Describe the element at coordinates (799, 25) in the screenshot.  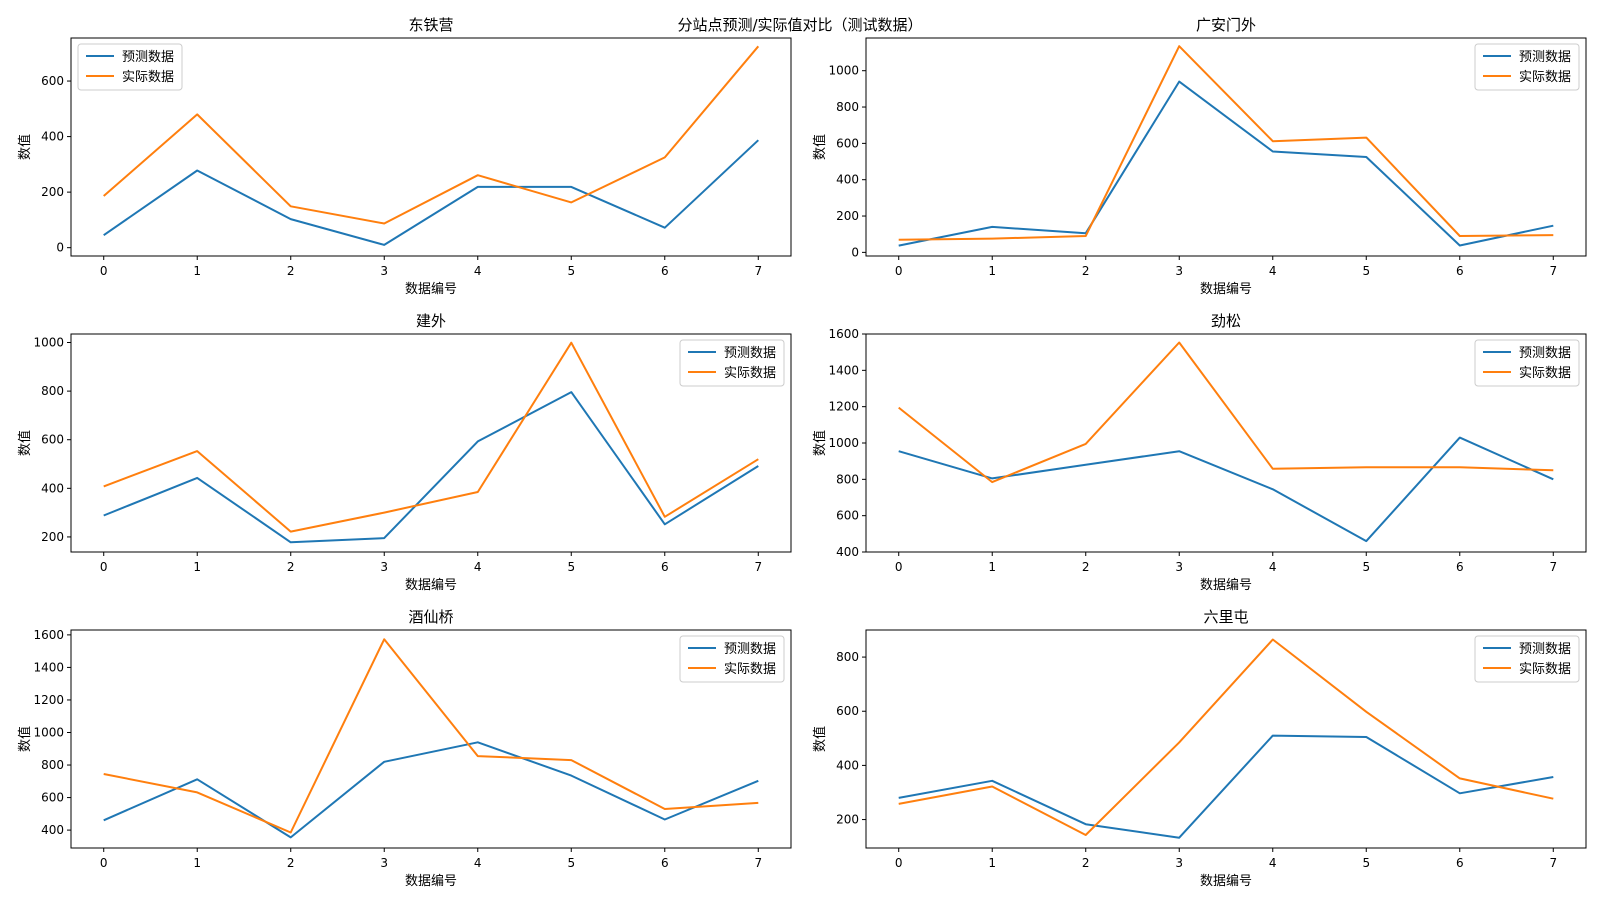
I see `figure-suptitle: 分站点预测/实际值对比（测试数据）` at that location.